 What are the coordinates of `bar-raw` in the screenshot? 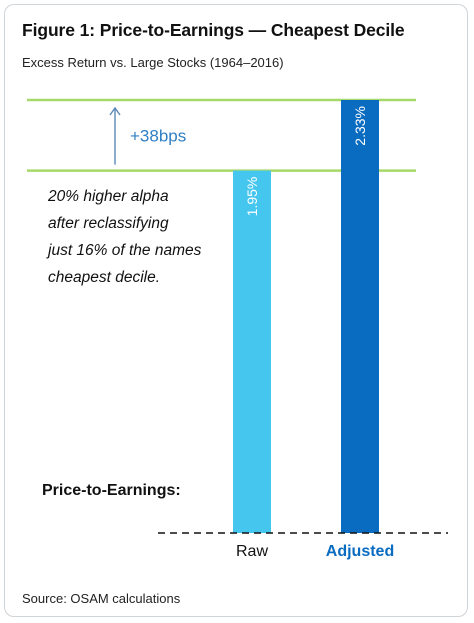 It's located at (252, 351).